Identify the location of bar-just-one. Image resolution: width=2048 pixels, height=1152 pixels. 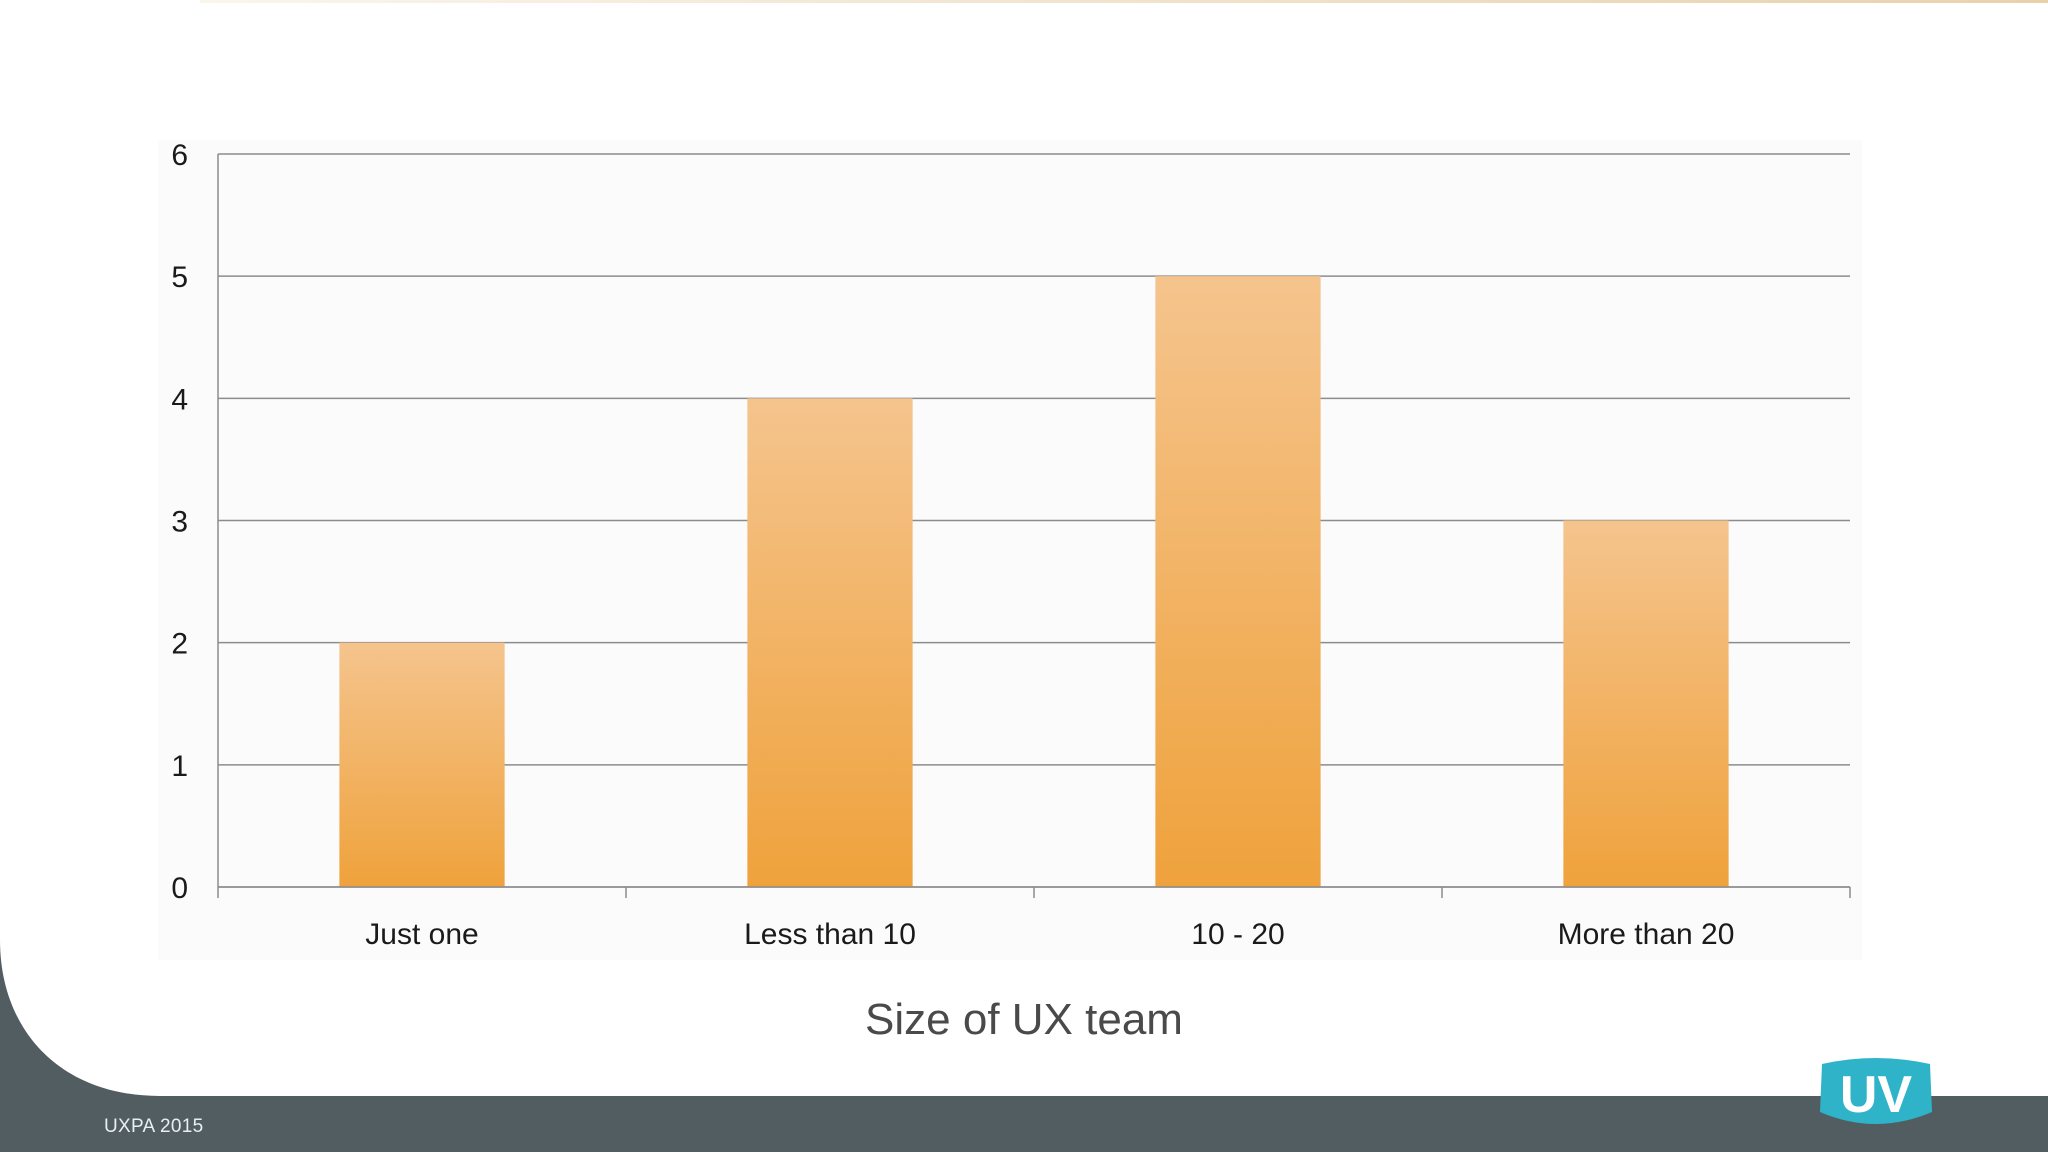
(422, 764).